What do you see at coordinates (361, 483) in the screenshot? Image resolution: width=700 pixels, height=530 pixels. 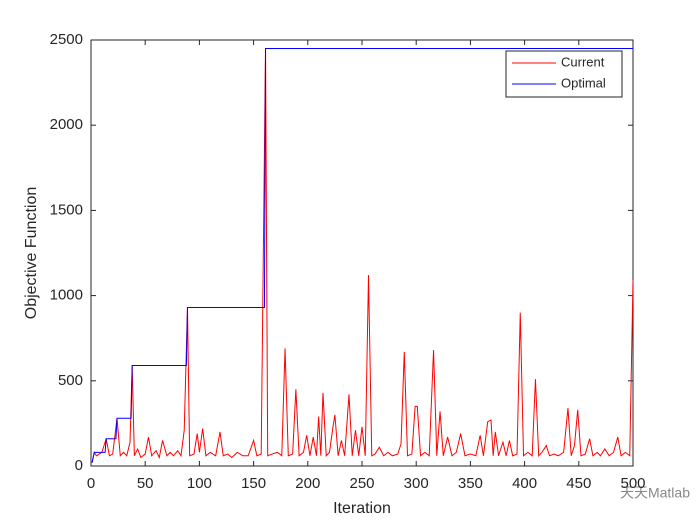 I see `x-tick-label: 250` at bounding box center [361, 483].